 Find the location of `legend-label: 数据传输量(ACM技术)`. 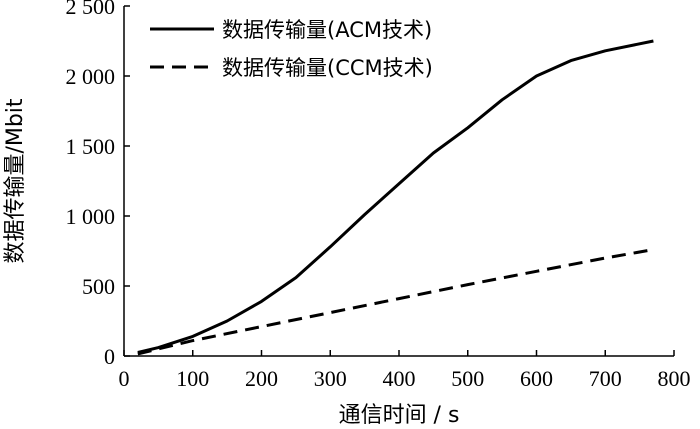

legend-label: 数据传输量(ACM技术) is located at coordinates (327, 30).